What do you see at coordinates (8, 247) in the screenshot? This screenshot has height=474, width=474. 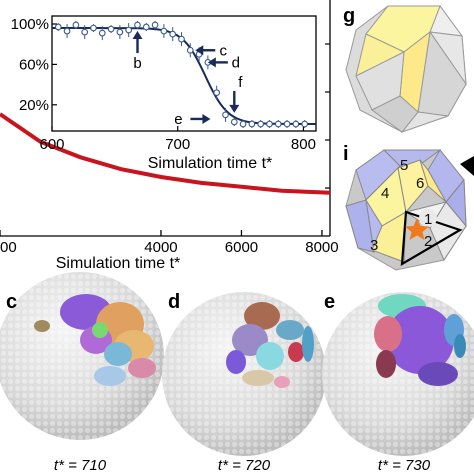 I see `main-x-tick-label: 00` at bounding box center [8, 247].